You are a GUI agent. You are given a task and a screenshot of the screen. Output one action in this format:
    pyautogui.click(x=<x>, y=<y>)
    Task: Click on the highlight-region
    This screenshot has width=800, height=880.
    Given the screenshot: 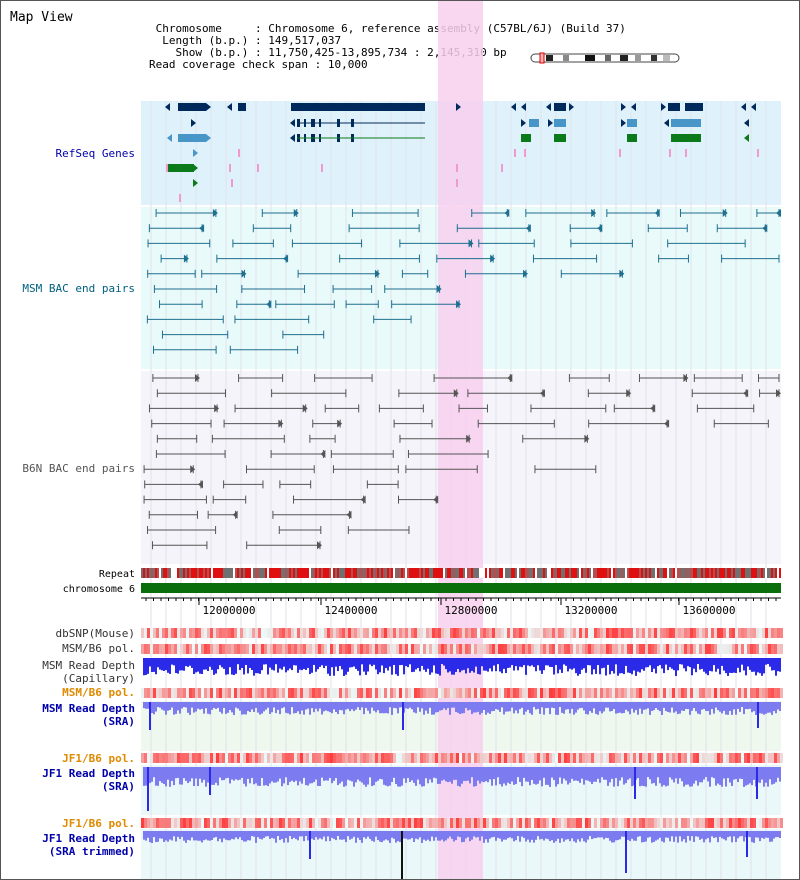 What is the action you would take?
    pyautogui.click(x=460, y=440)
    